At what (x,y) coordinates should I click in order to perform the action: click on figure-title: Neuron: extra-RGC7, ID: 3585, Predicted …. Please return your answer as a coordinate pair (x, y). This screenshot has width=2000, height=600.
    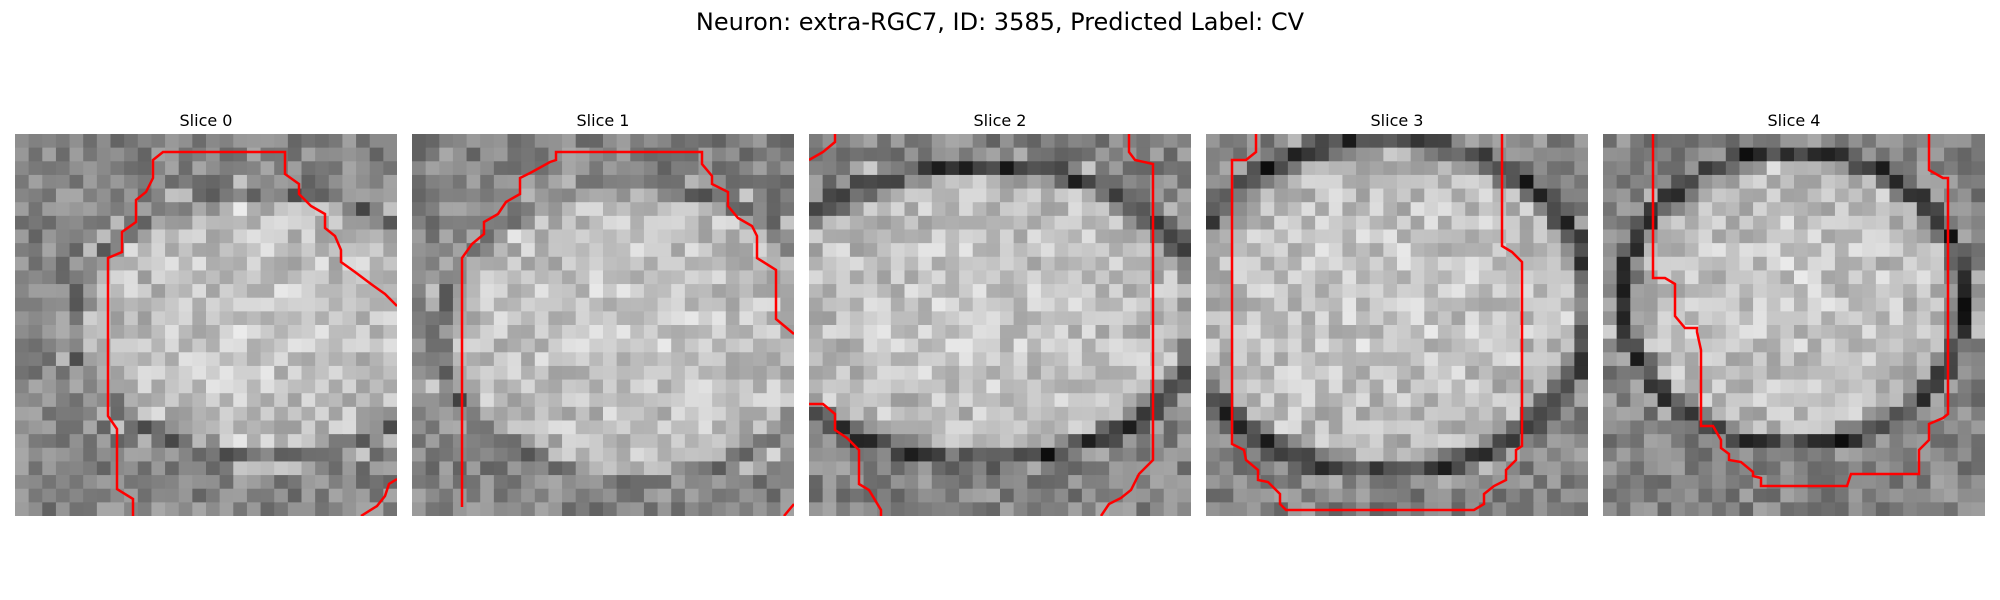
    Looking at the image, I should click on (1000, 22).